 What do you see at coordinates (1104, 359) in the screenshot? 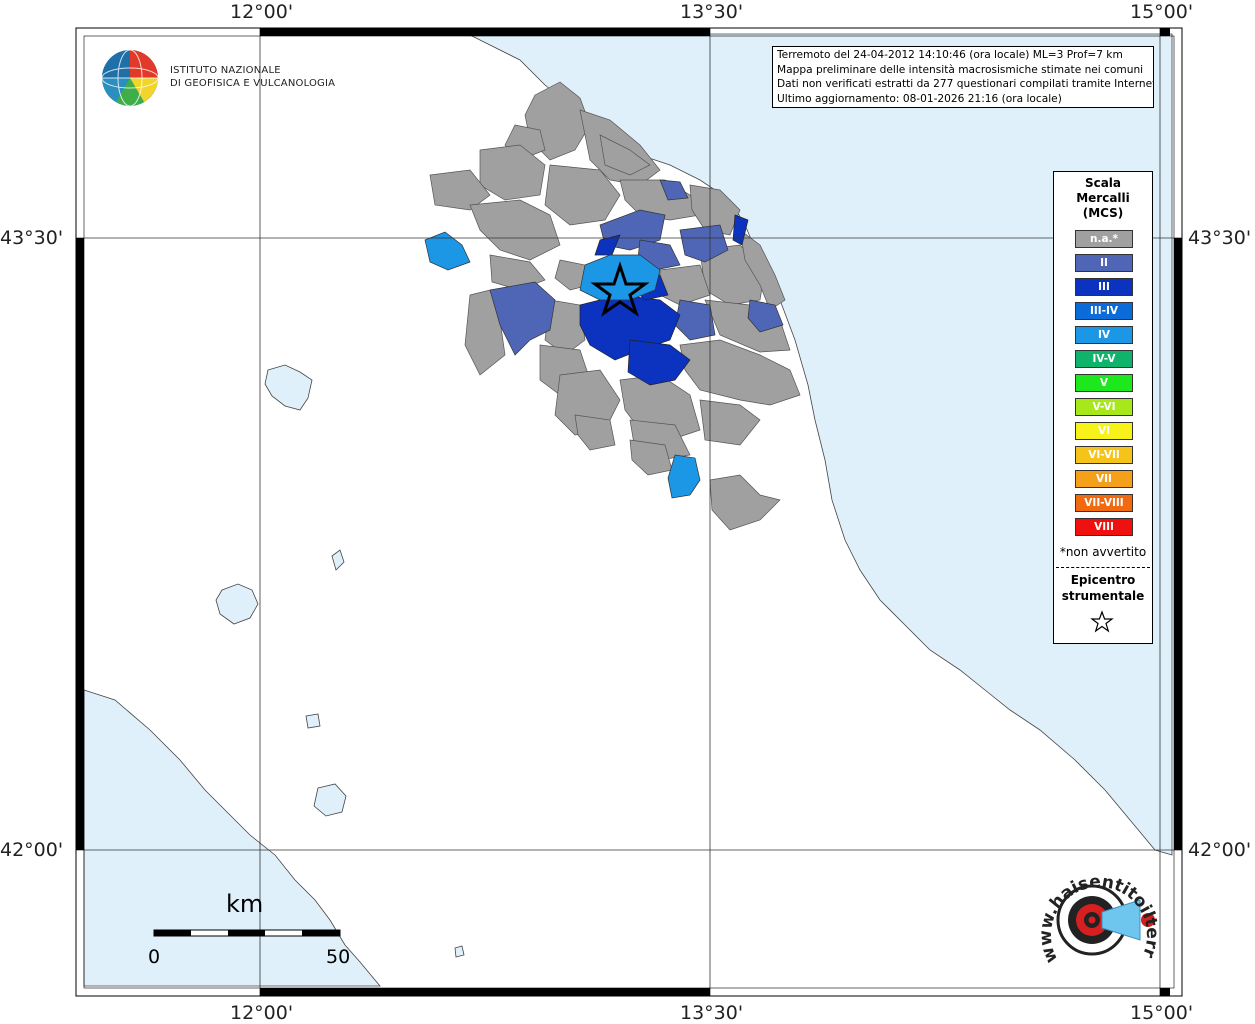
I see `legend-item: IV-V` at bounding box center [1104, 359].